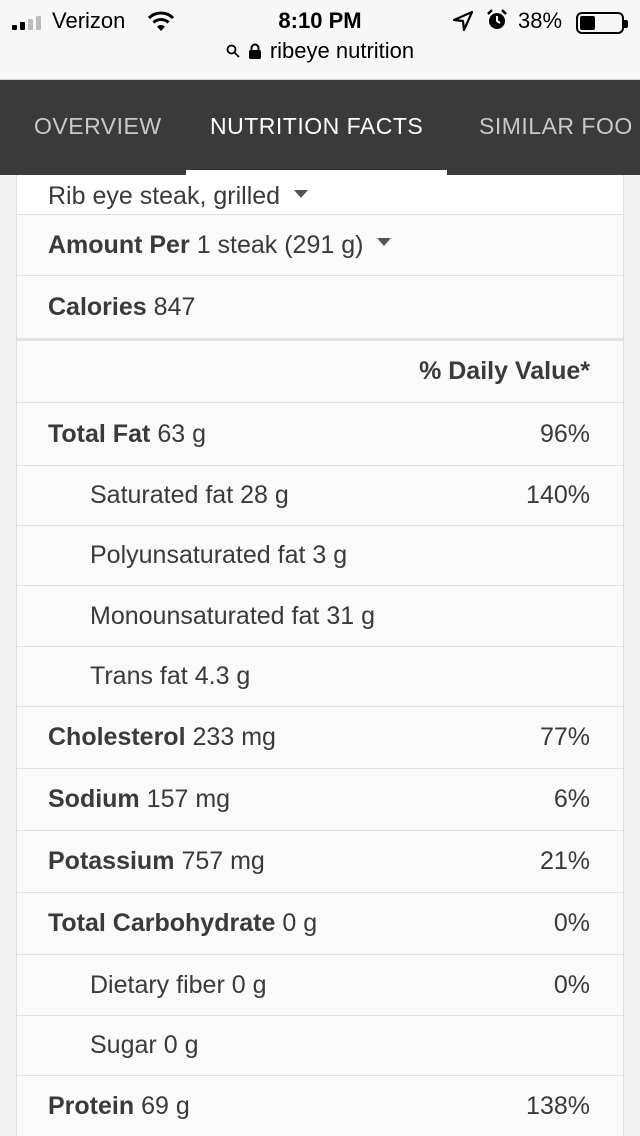  What do you see at coordinates (164, 196) in the screenshot?
I see `food-select-value: Rib eye steak, grilled` at bounding box center [164, 196].